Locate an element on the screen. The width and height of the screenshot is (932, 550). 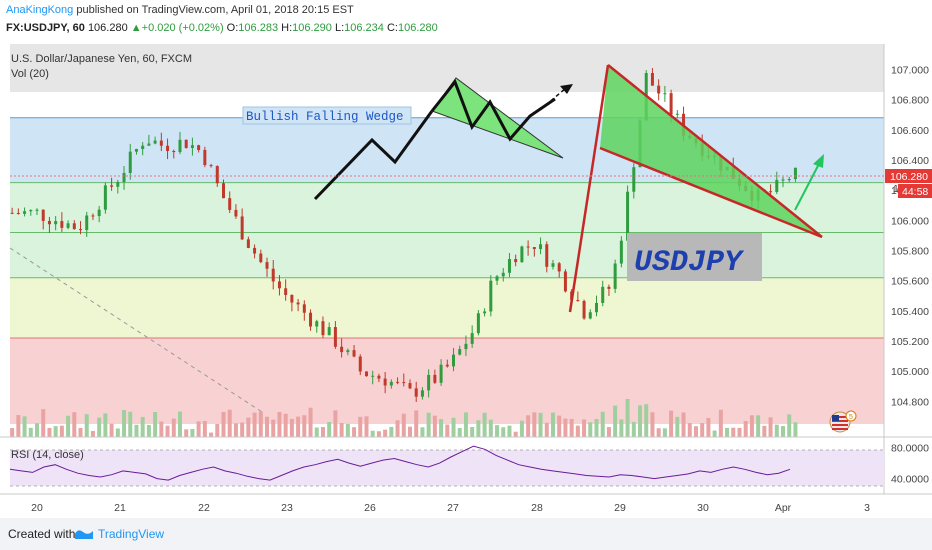
target-arrow-line is located at coordinates (807, 186).